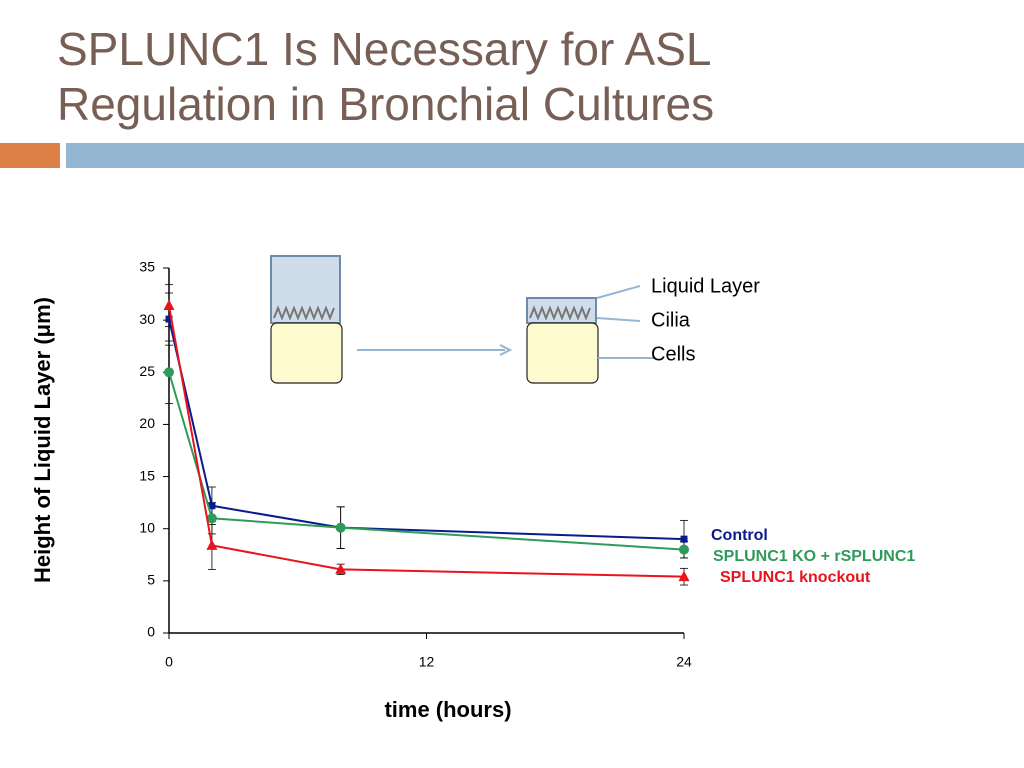  I want to click on y-tick-label: 25, so click(147, 371).